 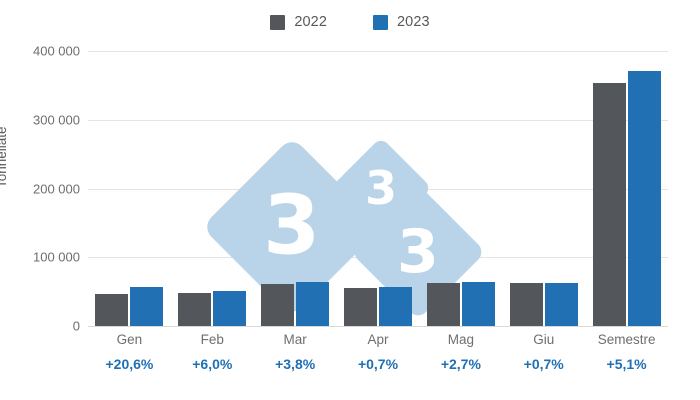 What do you see at coordinates (129, 339) in the screenshot?
I see `category-label-gen: Gen` at bounding box center [129, 339].